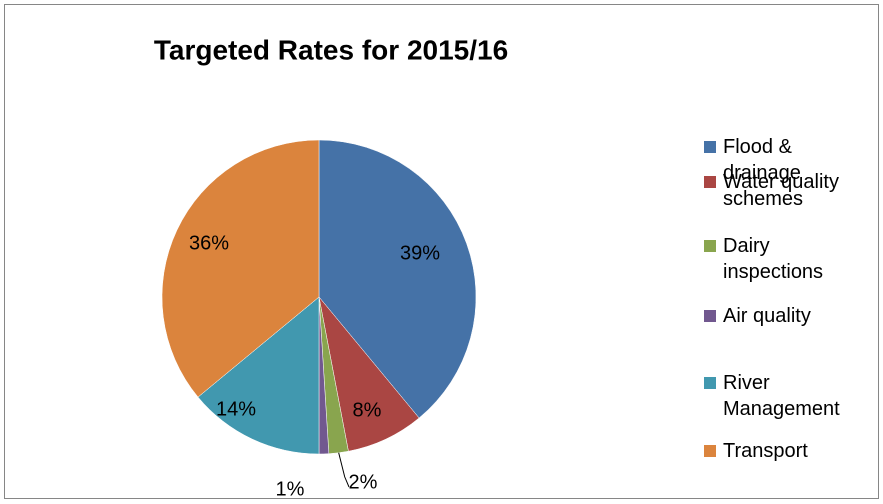 The width and height of the screenshot is (883, 504). What do you see at coordinates (331, 49) in the screenshot?
I see `chart-title: Targeted Rates for 2015/16` at bounding box center [331, 49].